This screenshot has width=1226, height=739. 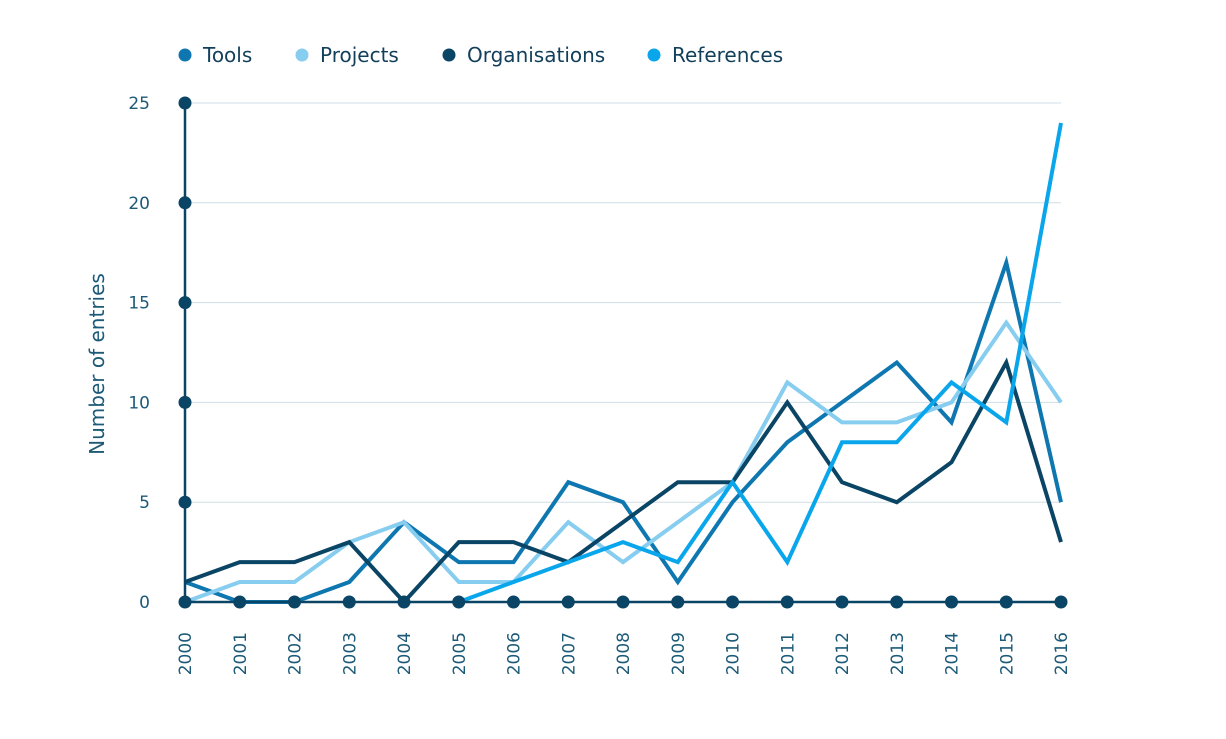 I want to click on x-axis-marker-2014, so click(x=951, y=602).